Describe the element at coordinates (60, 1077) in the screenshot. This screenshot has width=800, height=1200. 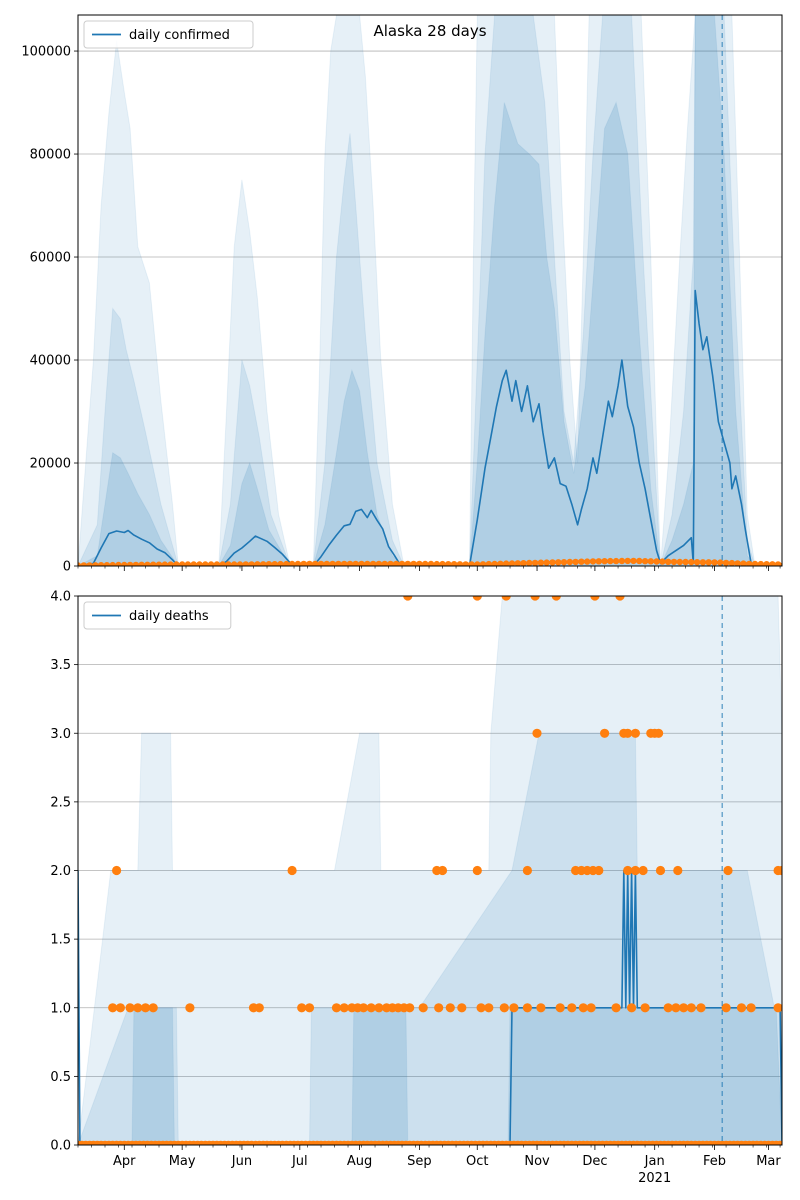
I see `y-tick-label: 0.5` at that location.